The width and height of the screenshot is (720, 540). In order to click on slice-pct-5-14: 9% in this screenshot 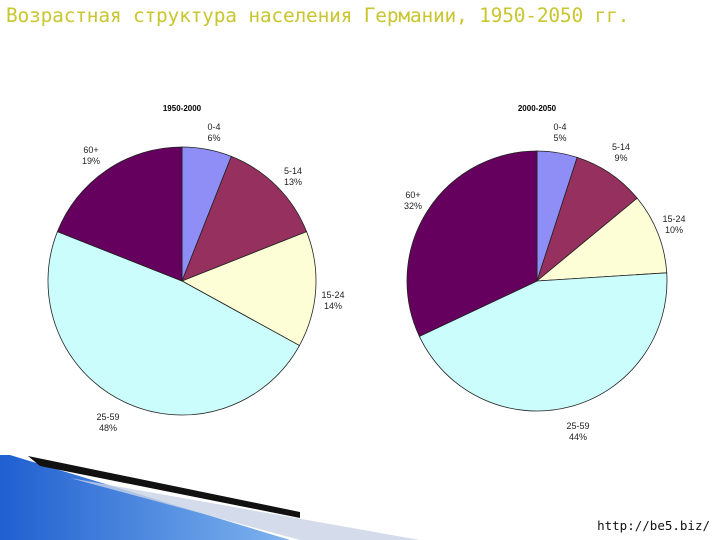, I will do `click(620, 158)`.